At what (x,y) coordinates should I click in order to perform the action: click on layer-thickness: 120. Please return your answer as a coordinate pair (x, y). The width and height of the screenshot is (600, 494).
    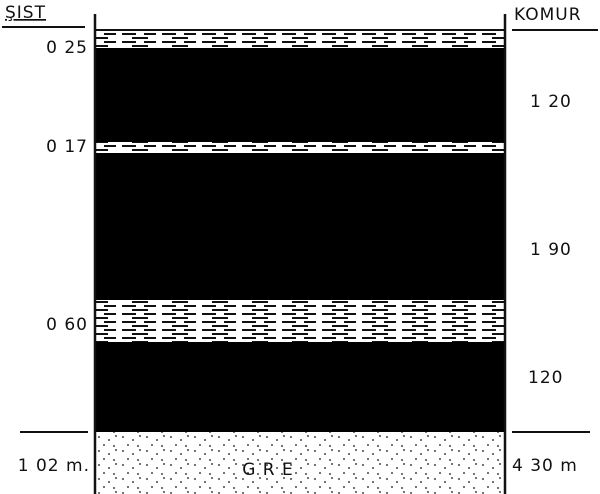
    Looking at the image, I should click on (545, 378).